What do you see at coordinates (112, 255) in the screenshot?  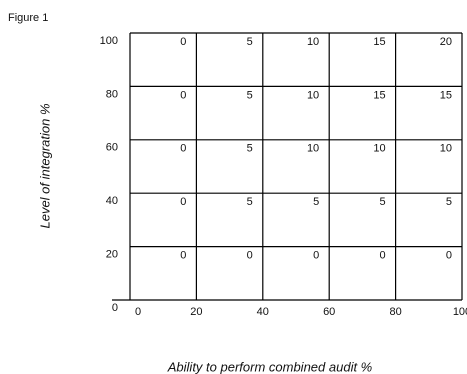 I see `y-tick-label: 20` at bounding box center [112, 255].